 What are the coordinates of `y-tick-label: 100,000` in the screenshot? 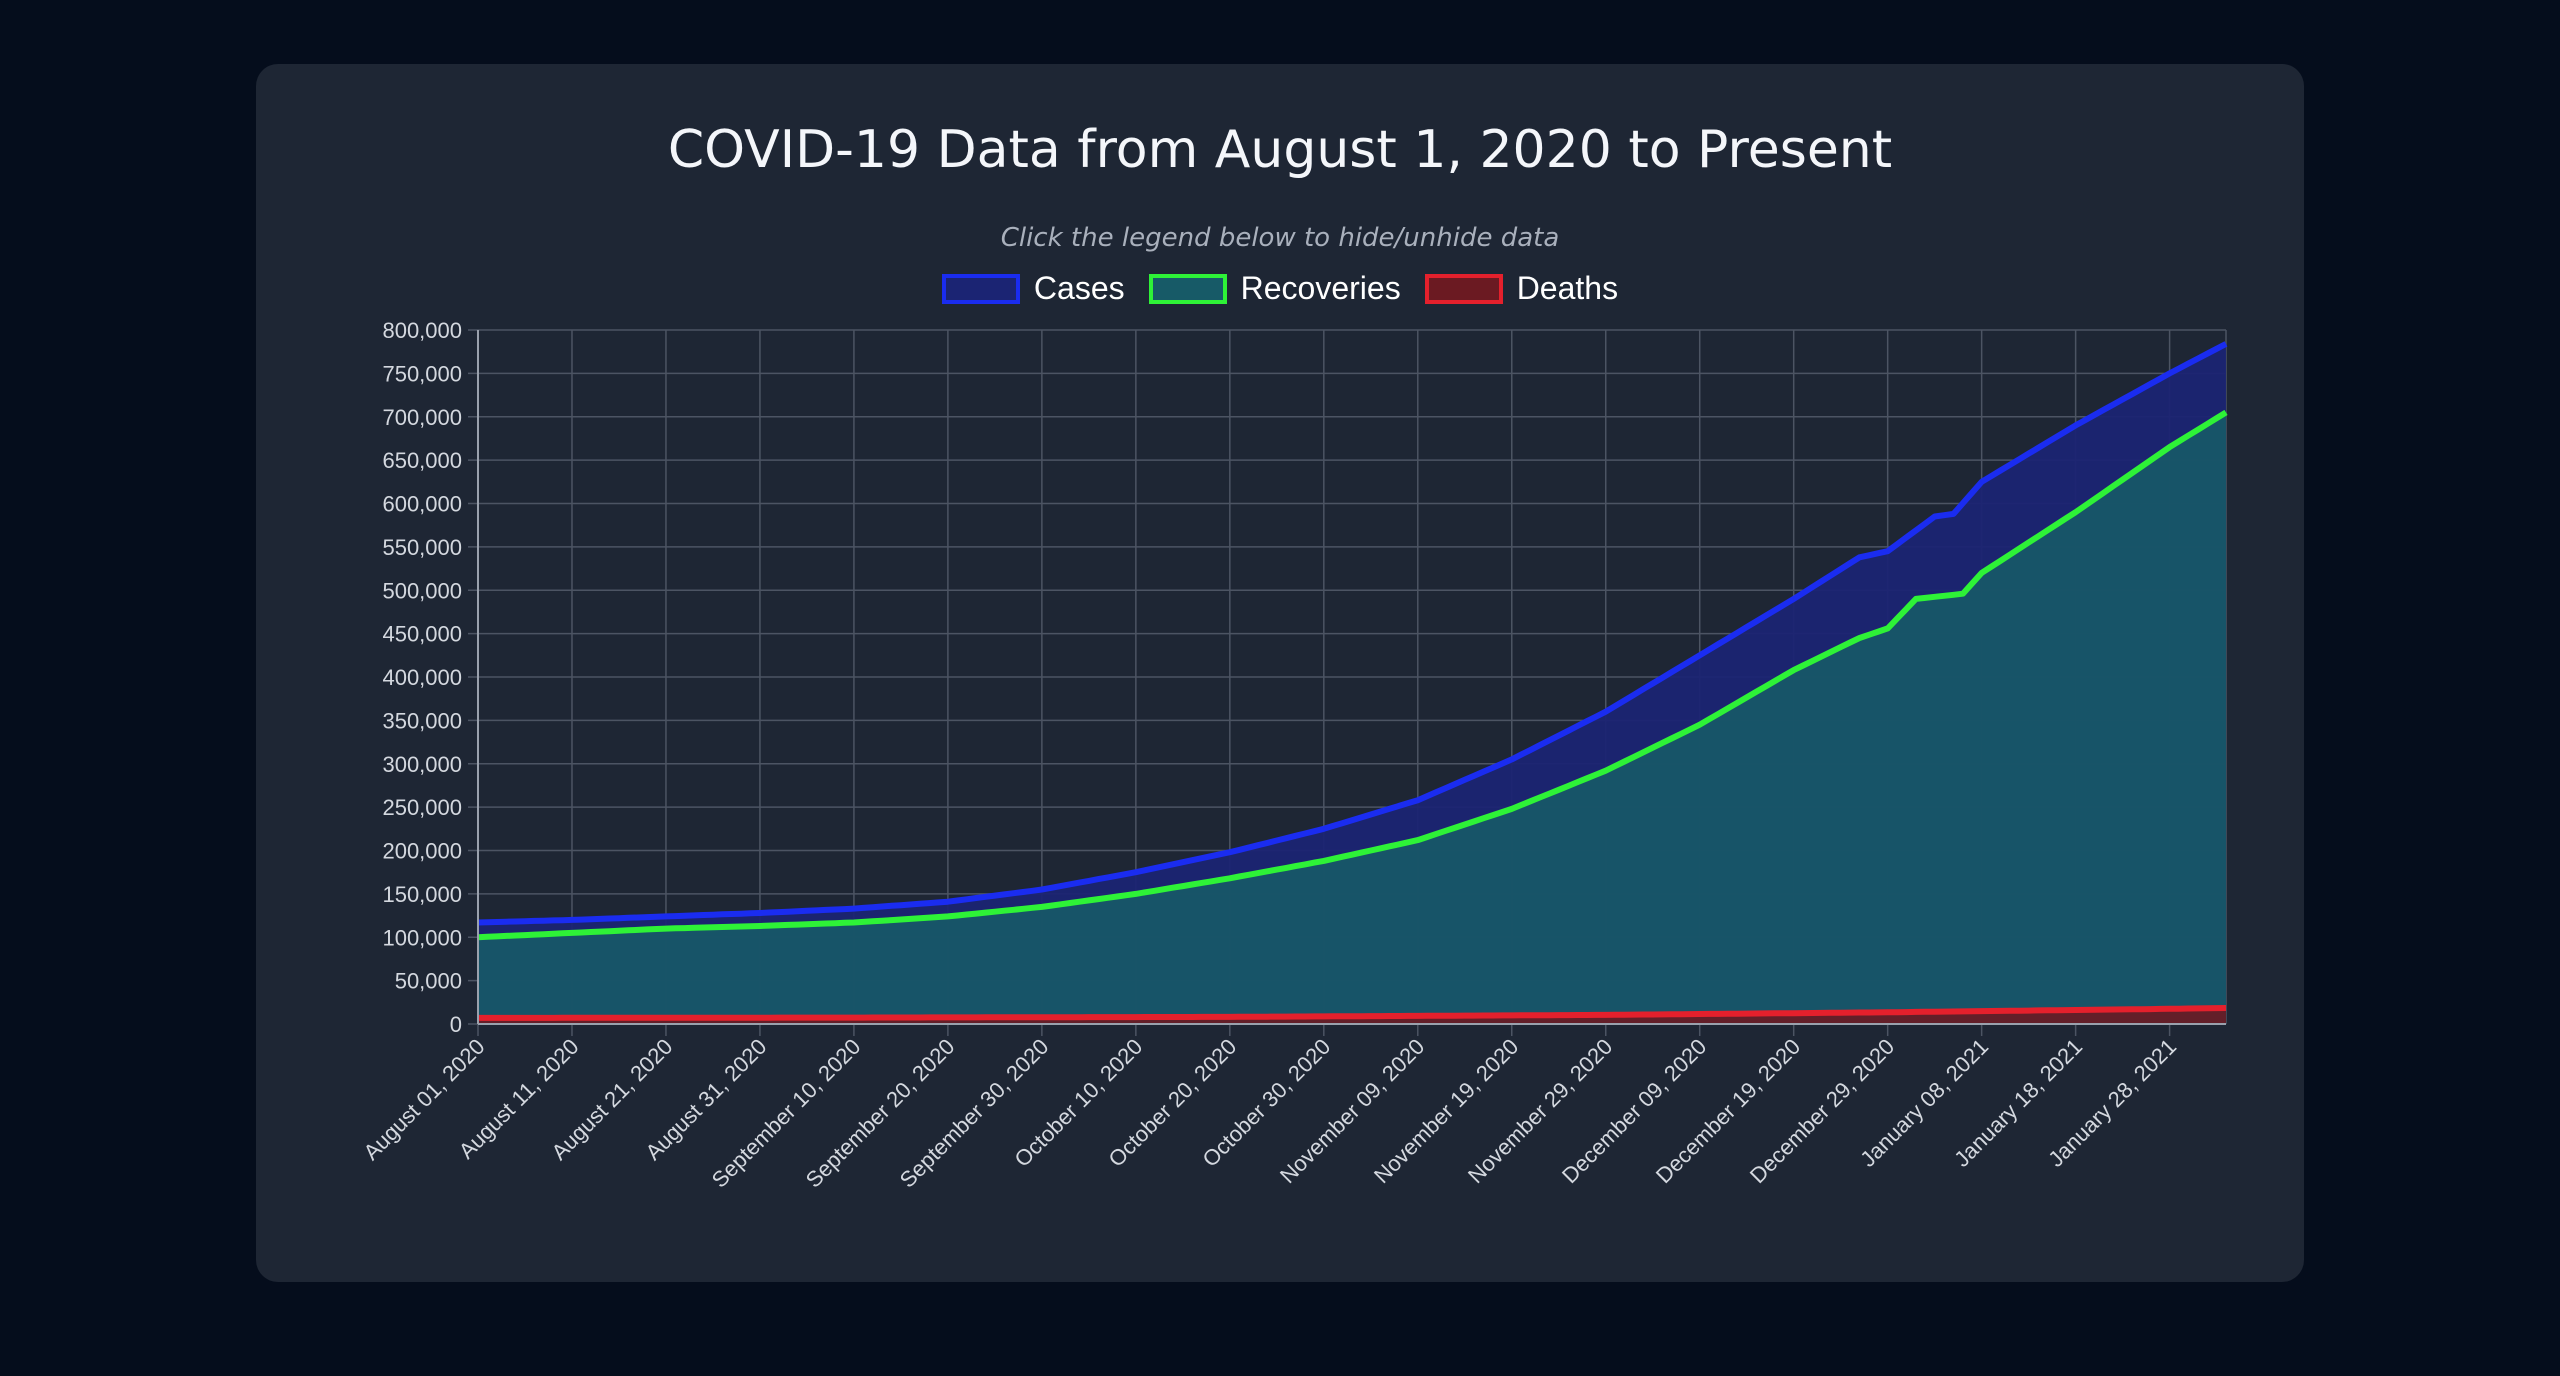 It's located at (422, 937).